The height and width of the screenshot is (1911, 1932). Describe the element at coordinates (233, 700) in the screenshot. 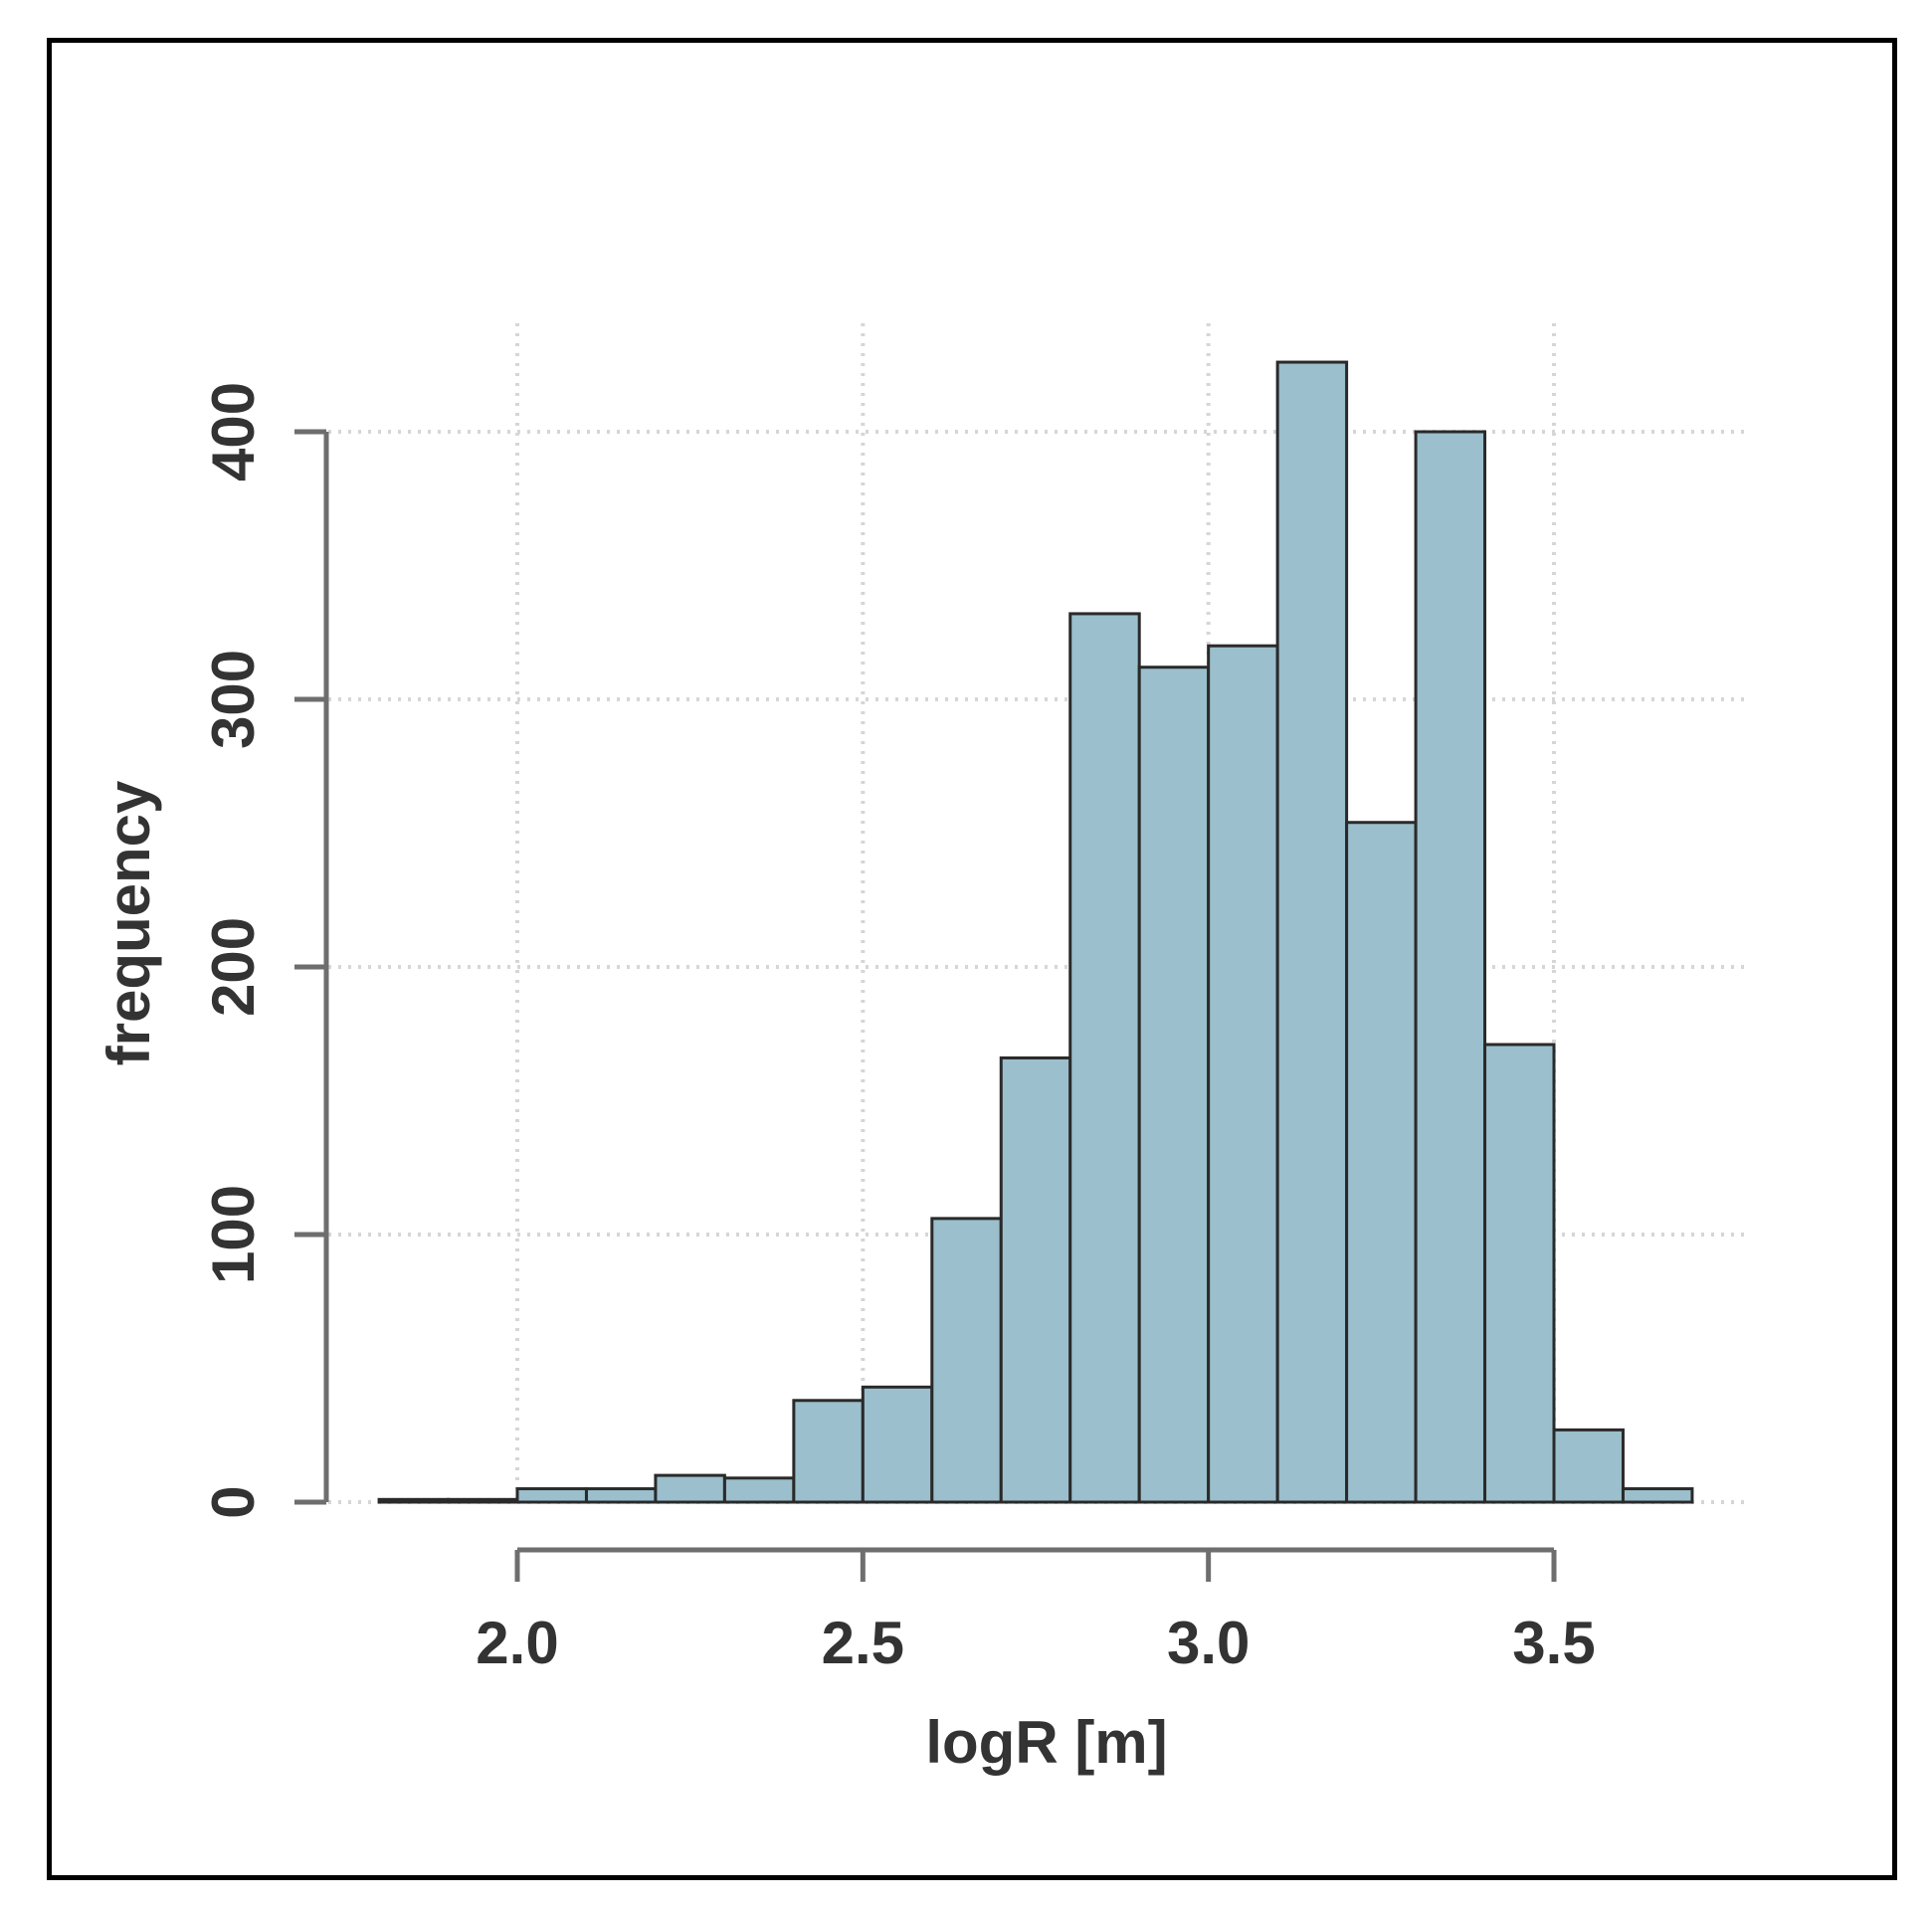

I see `y-tick-label: 300` at that location.